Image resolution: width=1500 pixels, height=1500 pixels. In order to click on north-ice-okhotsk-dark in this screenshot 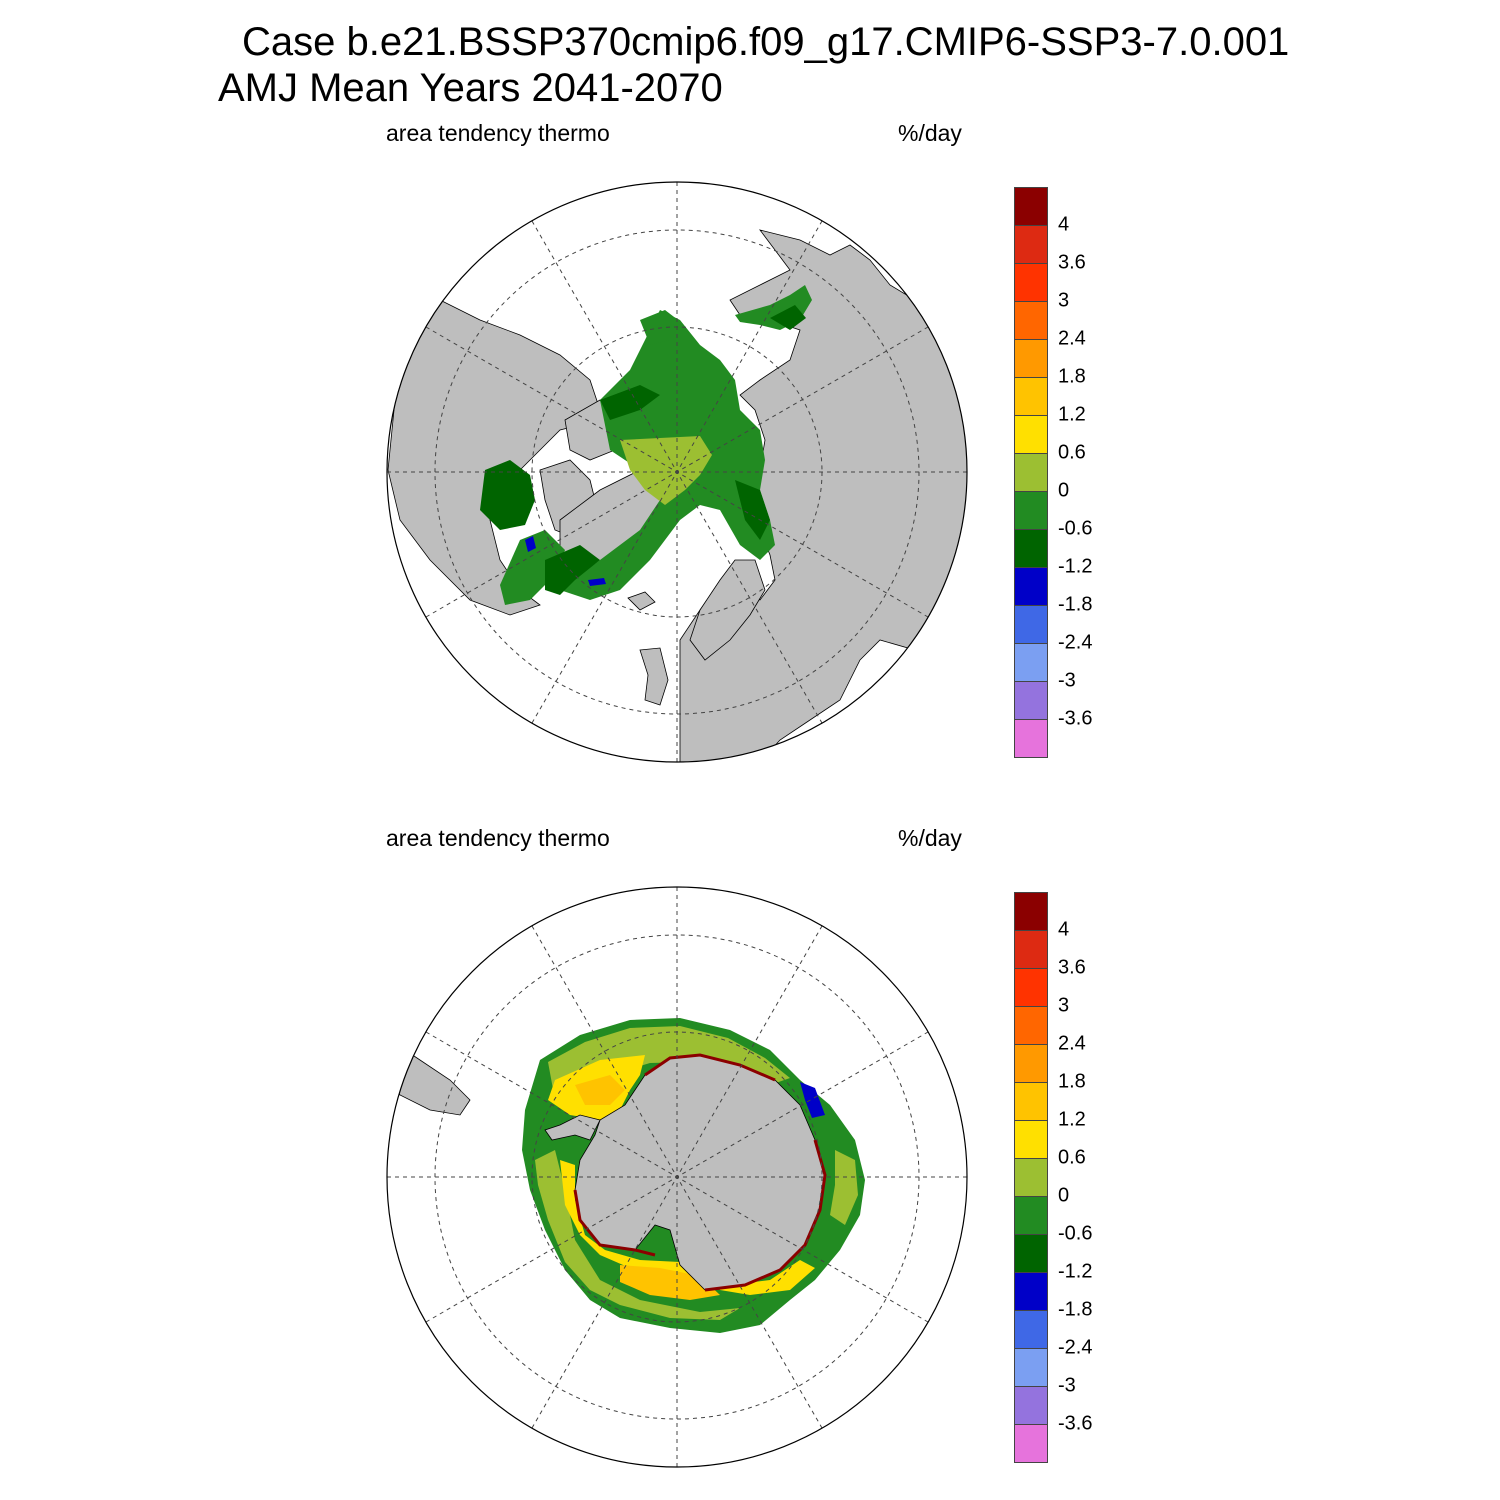, I will do `click(788, 317)`.